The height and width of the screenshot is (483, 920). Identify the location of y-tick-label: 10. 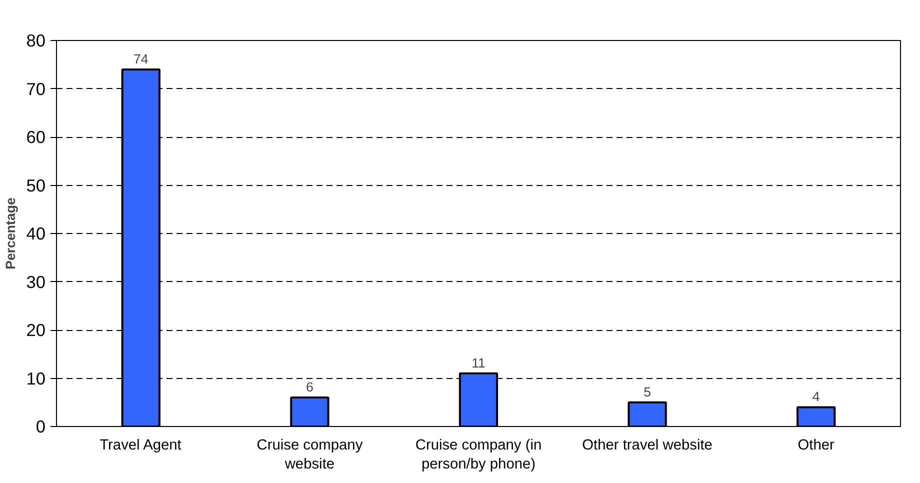
(36, 378).